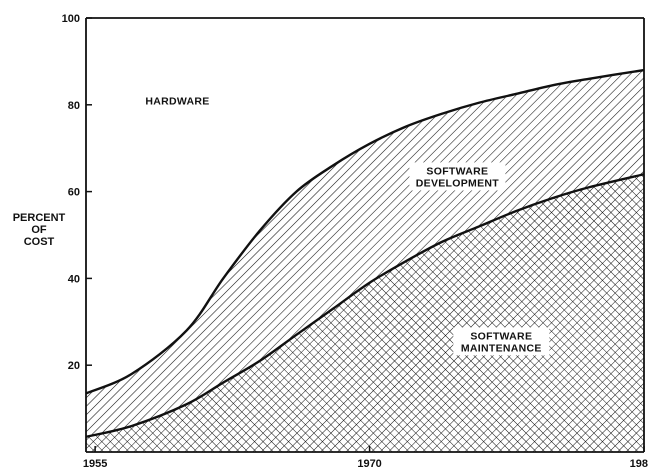 This screenshot has width=650, height=474. Describe the element at coordinates (74, 193) in the screenshot. I see `y-tick-label-2: 60` at that location.